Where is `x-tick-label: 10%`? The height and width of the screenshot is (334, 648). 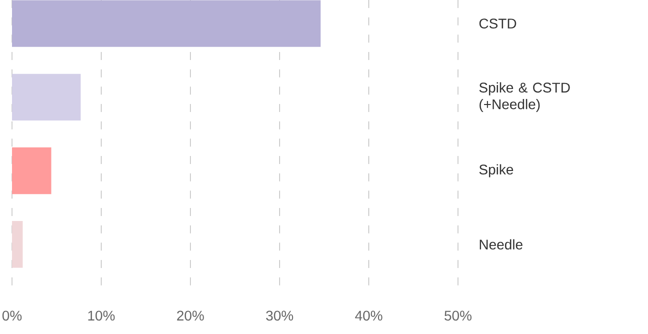
x-tick-label: 10% is located at coordinates (101, 315).